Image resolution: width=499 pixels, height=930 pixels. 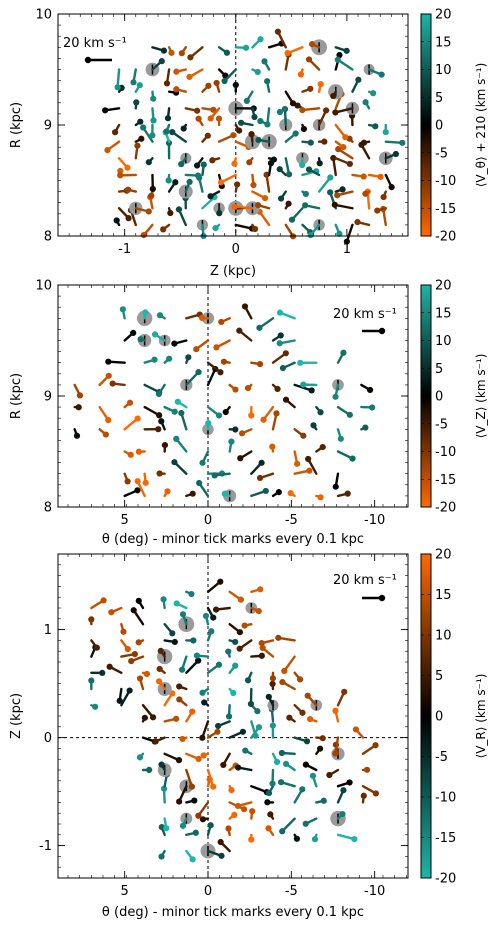 What do you see at coordinates (16, 396) in the screenshot?
I see `y-axis-label-middle: R (kpc)` at bounding box center [16, 396].